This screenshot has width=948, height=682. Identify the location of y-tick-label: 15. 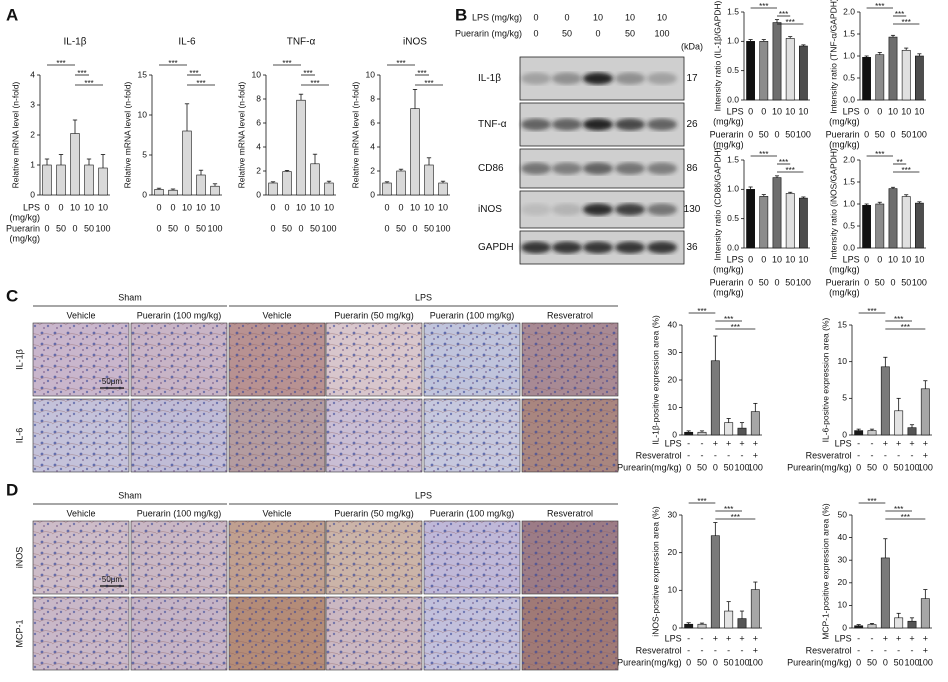
(143, 74).